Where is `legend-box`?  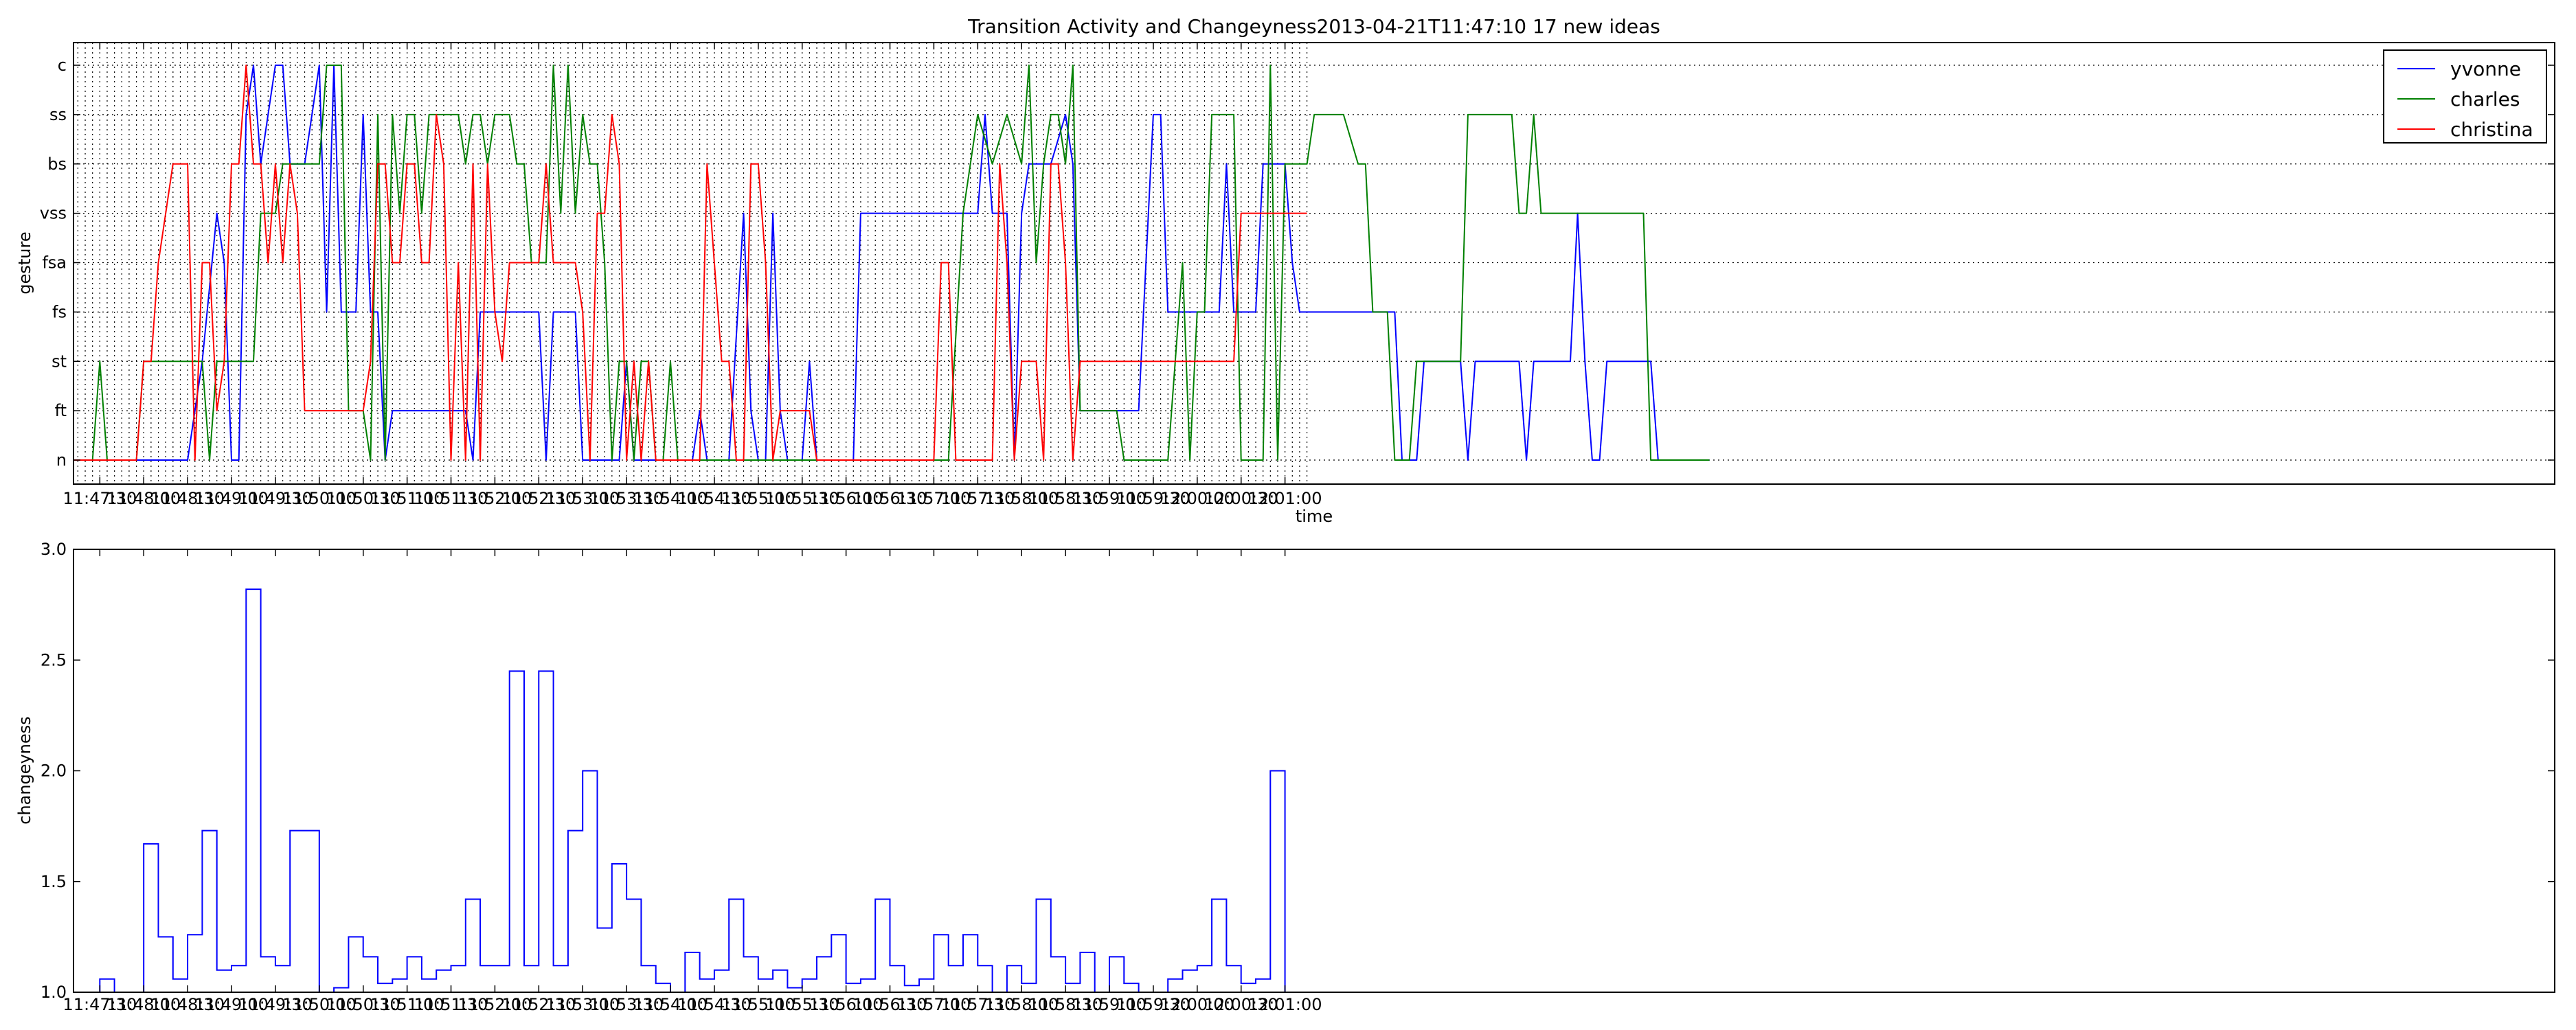
legend-box is located at coordinates (2465, 96).